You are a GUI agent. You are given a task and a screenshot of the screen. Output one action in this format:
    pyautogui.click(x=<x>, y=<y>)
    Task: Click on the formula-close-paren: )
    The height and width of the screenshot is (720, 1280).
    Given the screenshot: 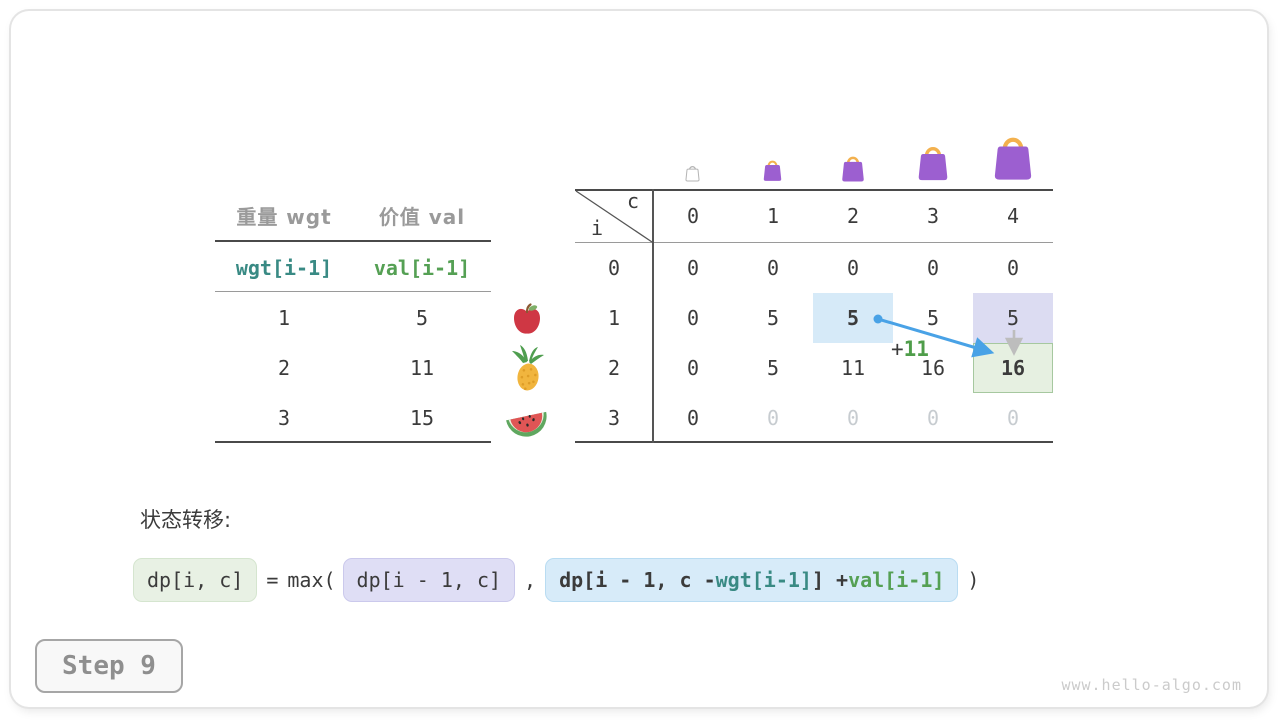 What is the action you would take?
    pyautogui.click(x=973, y=580)
    